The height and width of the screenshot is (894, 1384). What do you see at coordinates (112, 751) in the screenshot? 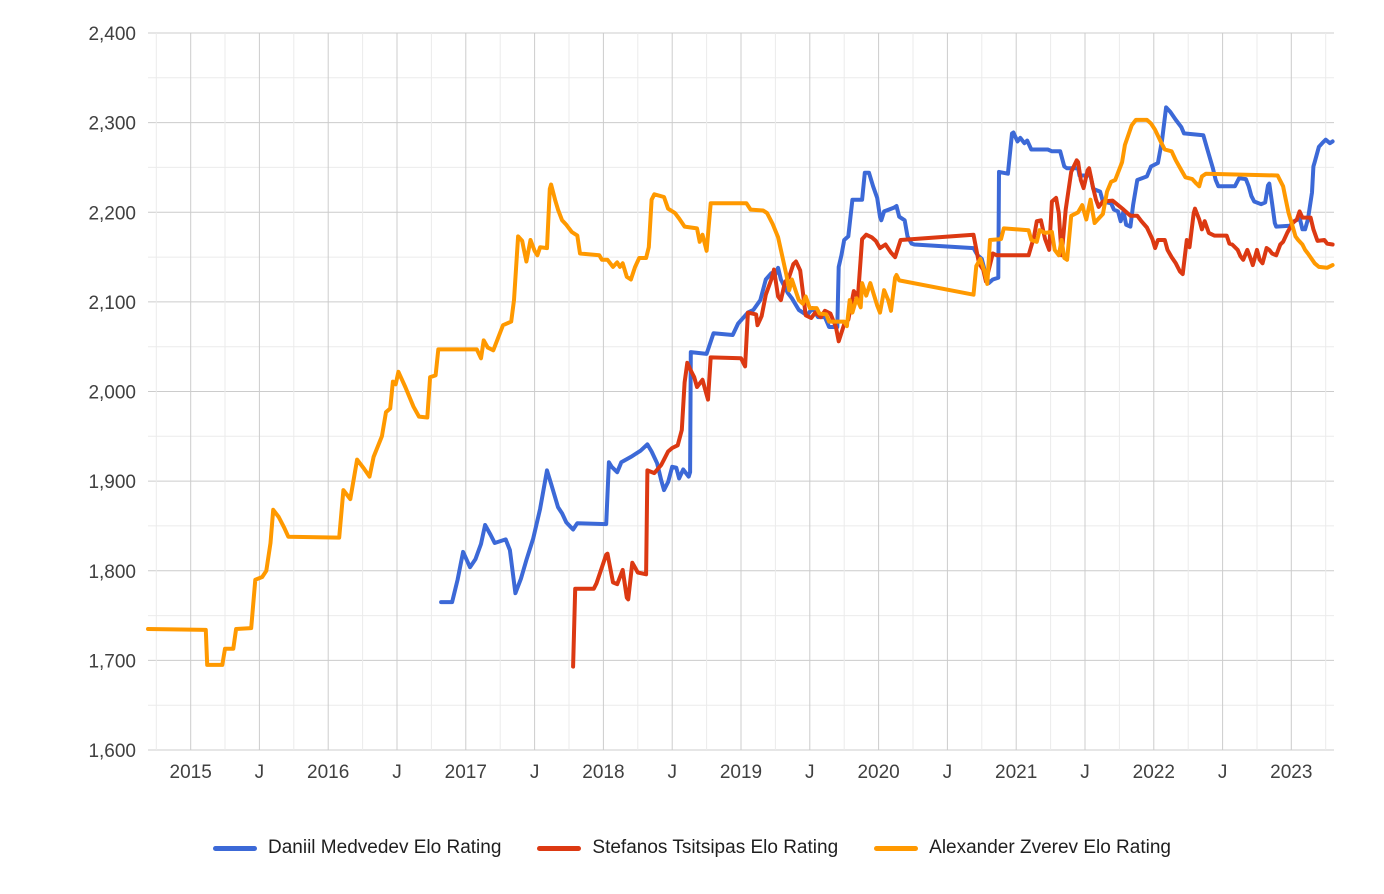
I see `y-tick-label: 1,600` at bounding box center [112, 751].